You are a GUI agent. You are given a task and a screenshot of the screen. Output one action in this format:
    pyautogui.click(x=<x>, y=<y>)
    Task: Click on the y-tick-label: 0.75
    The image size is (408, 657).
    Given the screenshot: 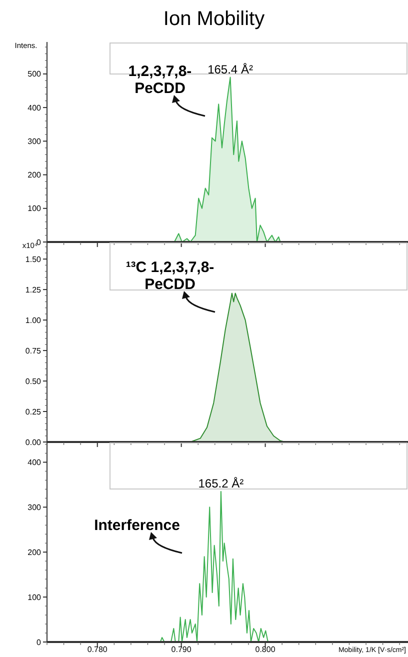 What is the action you would take?
    pyautogui.click(x=33, y=351)
    